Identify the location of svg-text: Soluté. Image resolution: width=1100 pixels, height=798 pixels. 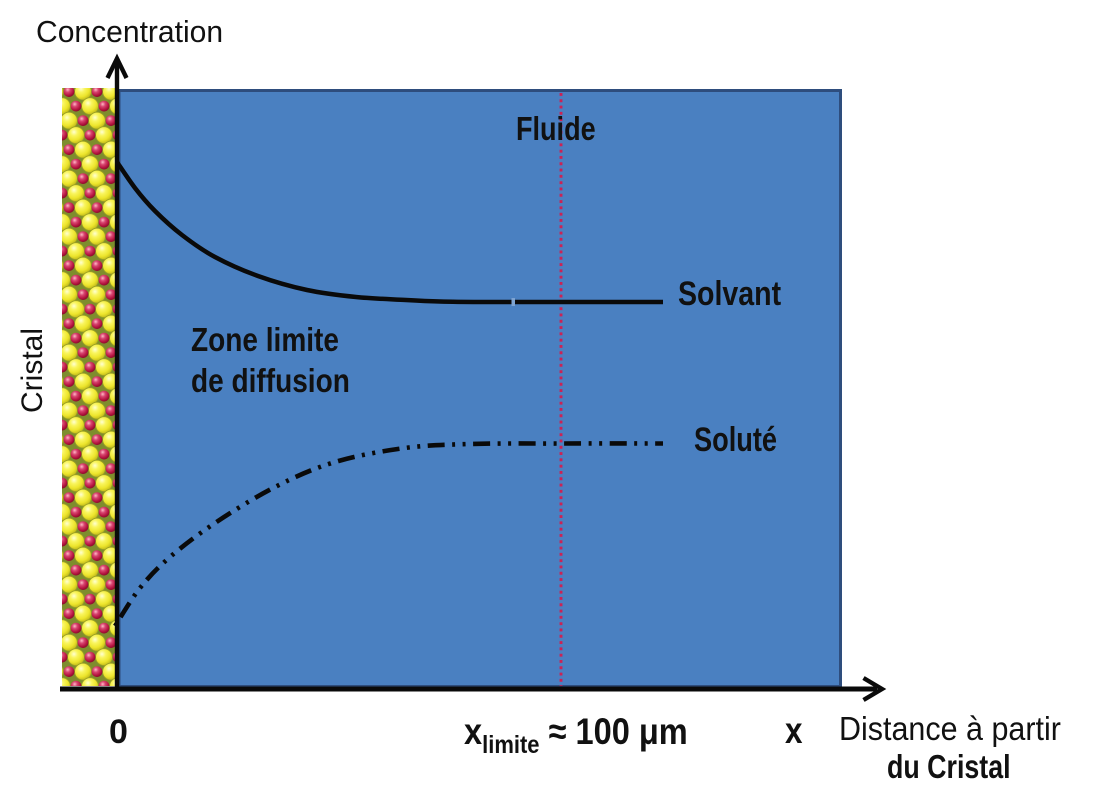
(735, 439).